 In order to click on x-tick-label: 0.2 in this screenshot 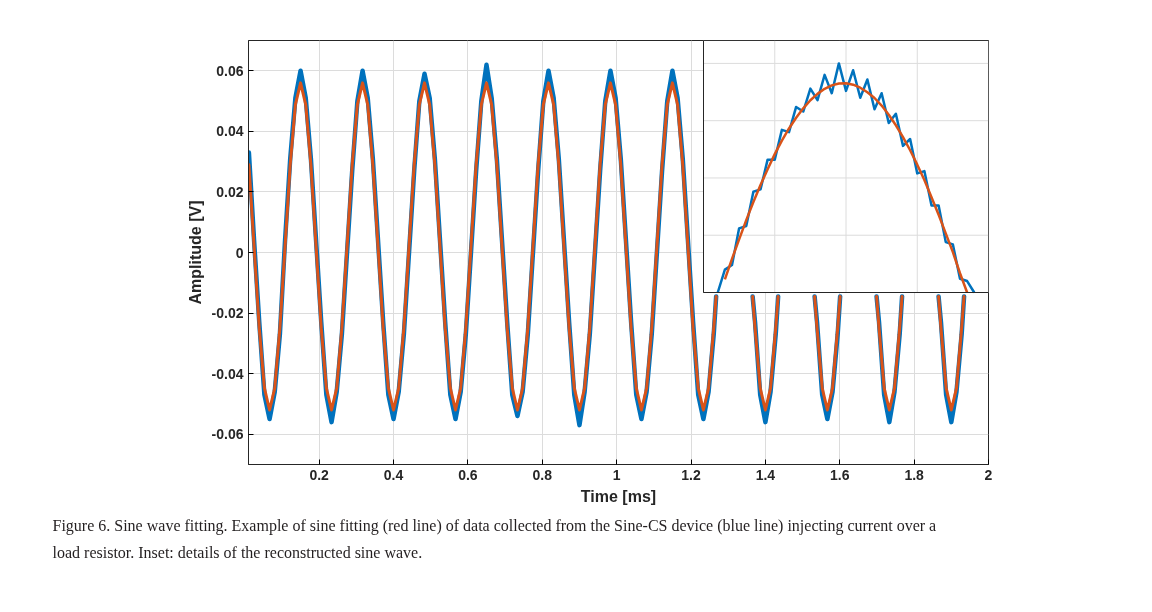, I will do `click(319, 474)`.